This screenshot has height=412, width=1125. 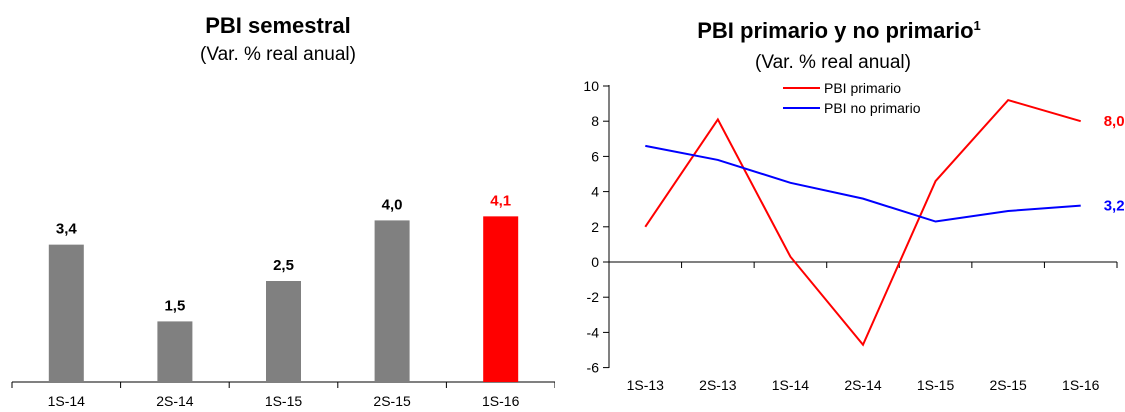 I want to click on x-category-label: 1S-15, so click(x=936, y=385).